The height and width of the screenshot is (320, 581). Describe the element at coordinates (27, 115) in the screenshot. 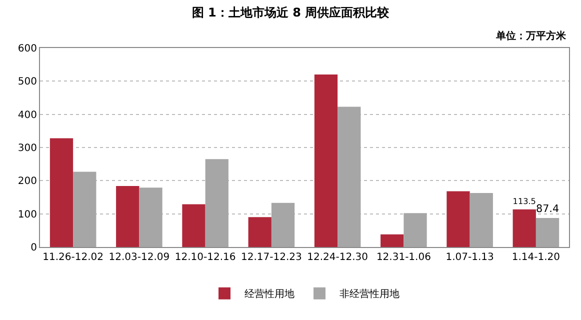

I see `y-tick-label: 400` at that location.